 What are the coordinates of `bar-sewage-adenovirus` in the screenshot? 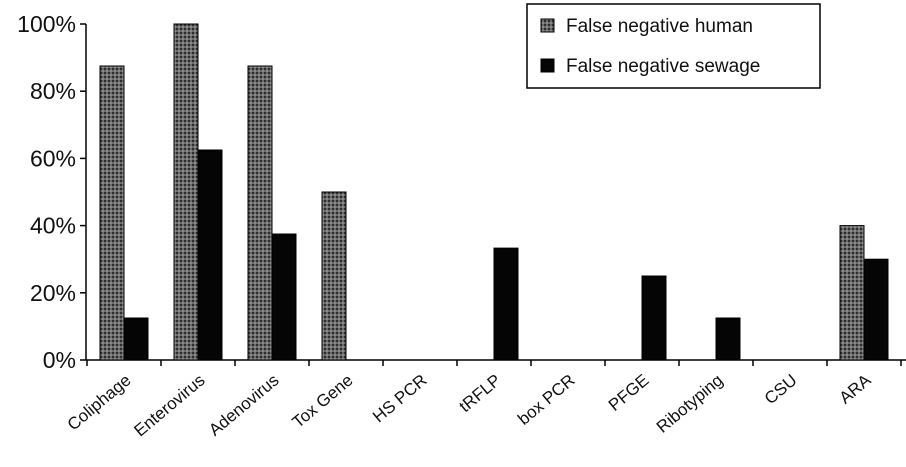 It's located at (284, 297).